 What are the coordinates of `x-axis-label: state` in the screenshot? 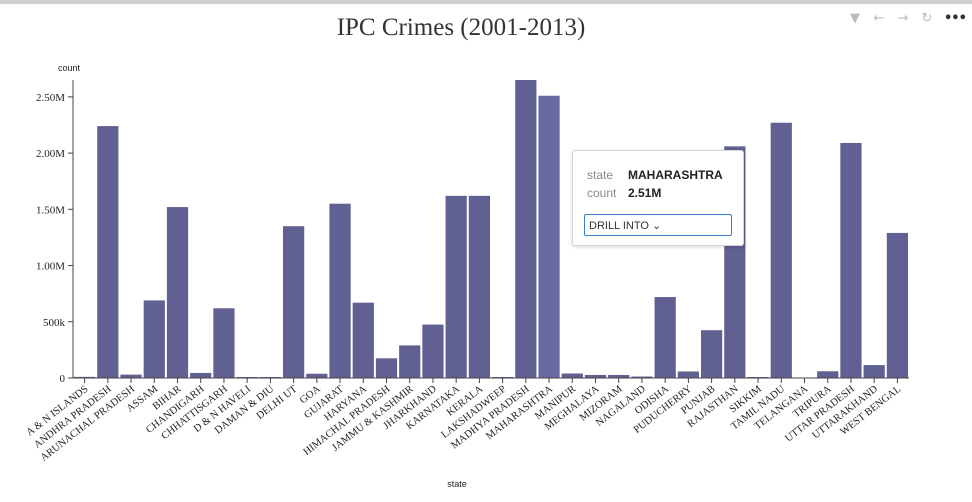 It's located at (457, 484).